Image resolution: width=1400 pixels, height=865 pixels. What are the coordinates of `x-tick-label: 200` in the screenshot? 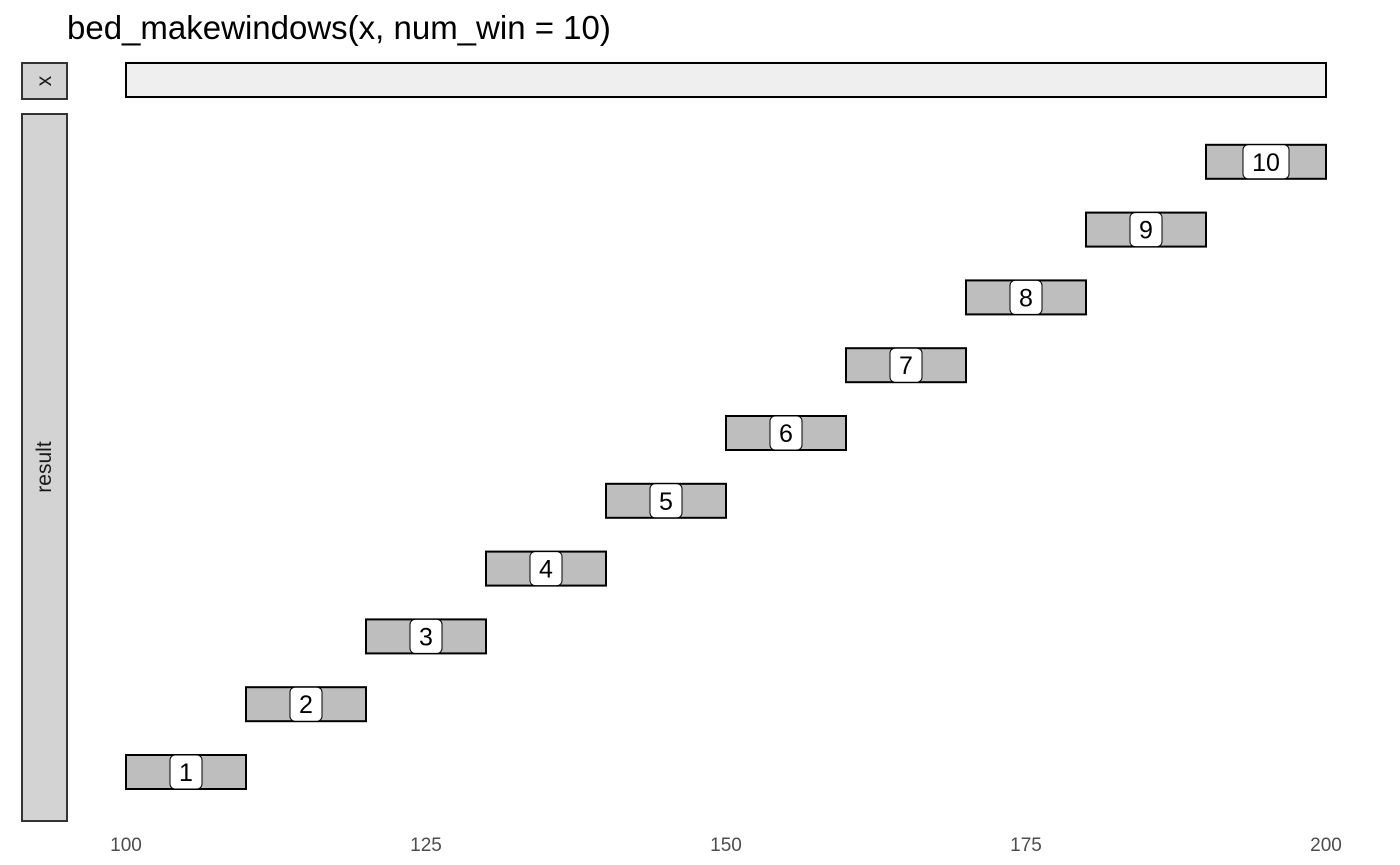 It's located at (1326, 845).